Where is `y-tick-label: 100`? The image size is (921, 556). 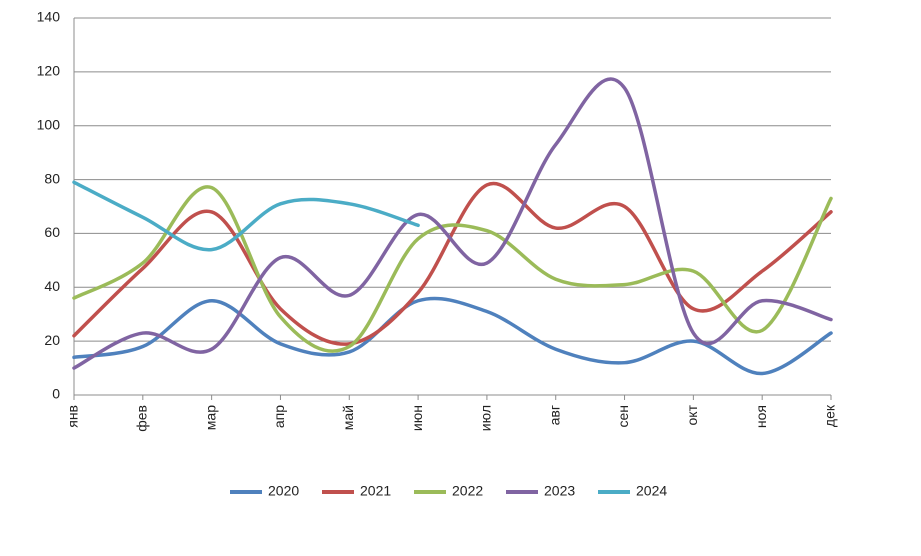
y-tick-label: 100 is located at coordinates (49, 124).